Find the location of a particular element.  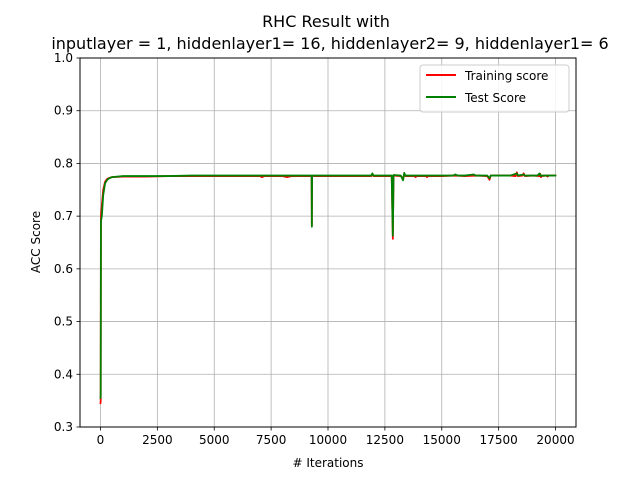

x-tick-label: 2500 is located at coordinates (157, 440).